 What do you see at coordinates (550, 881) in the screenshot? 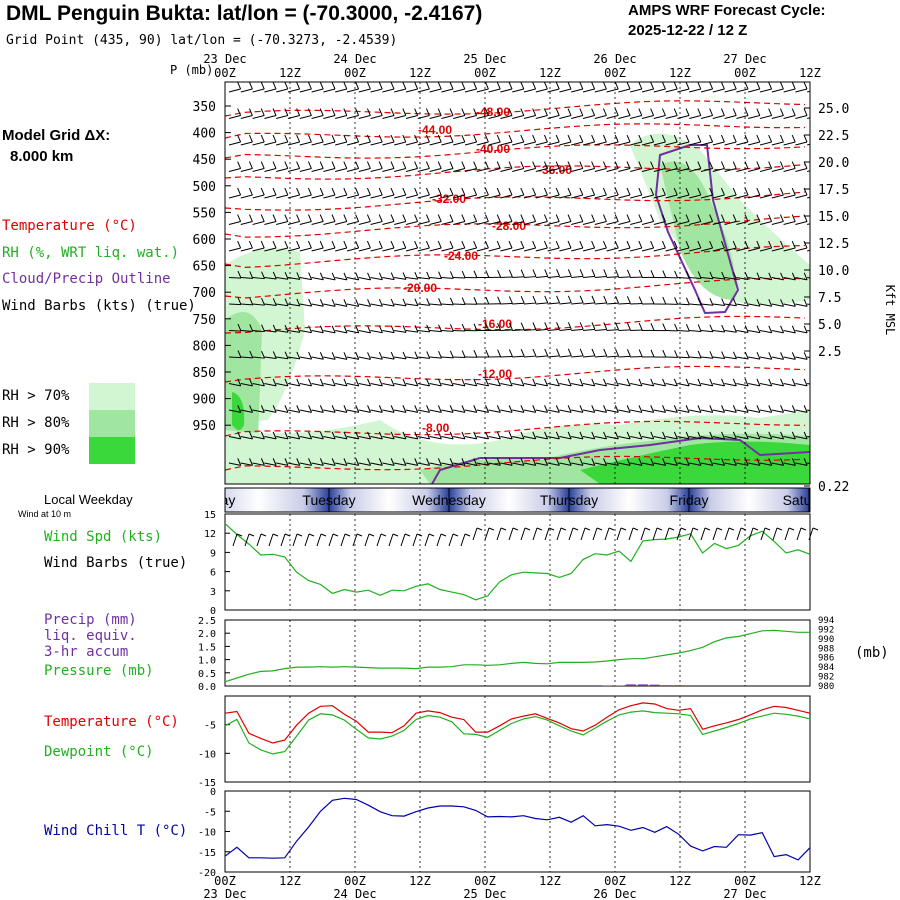
I see `bottom-hour-label: 12Z` at bounding box center [550, 881].